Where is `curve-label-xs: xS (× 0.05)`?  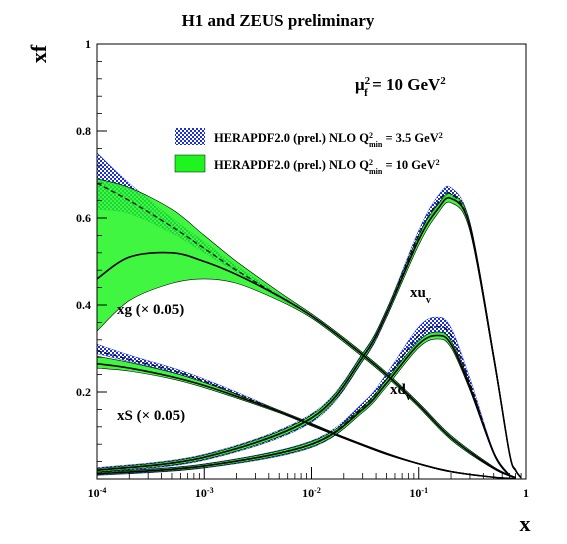
curve-label-xs: xS (× 0.05) is located at coordinates (151, 416).